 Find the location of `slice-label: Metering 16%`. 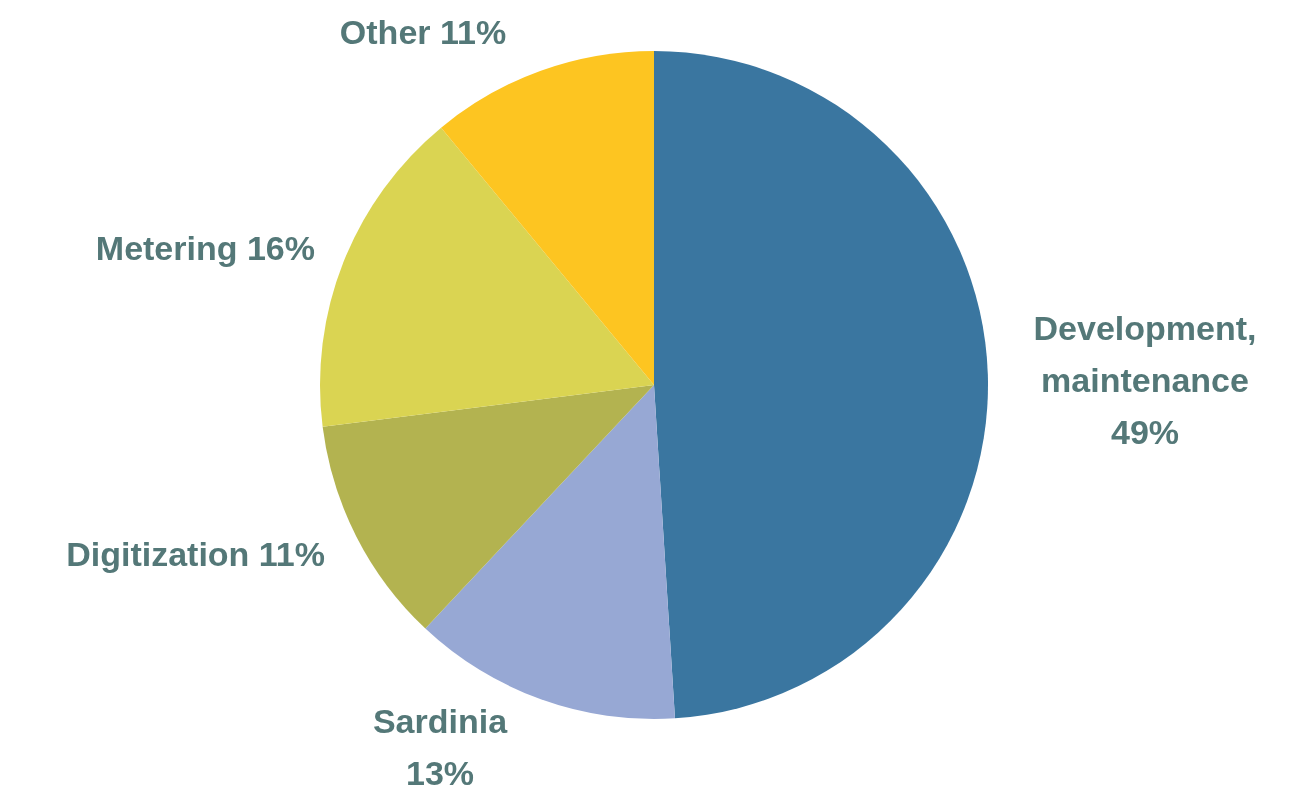

slice-label: Metering 16% is located at coordinates (205, 248).